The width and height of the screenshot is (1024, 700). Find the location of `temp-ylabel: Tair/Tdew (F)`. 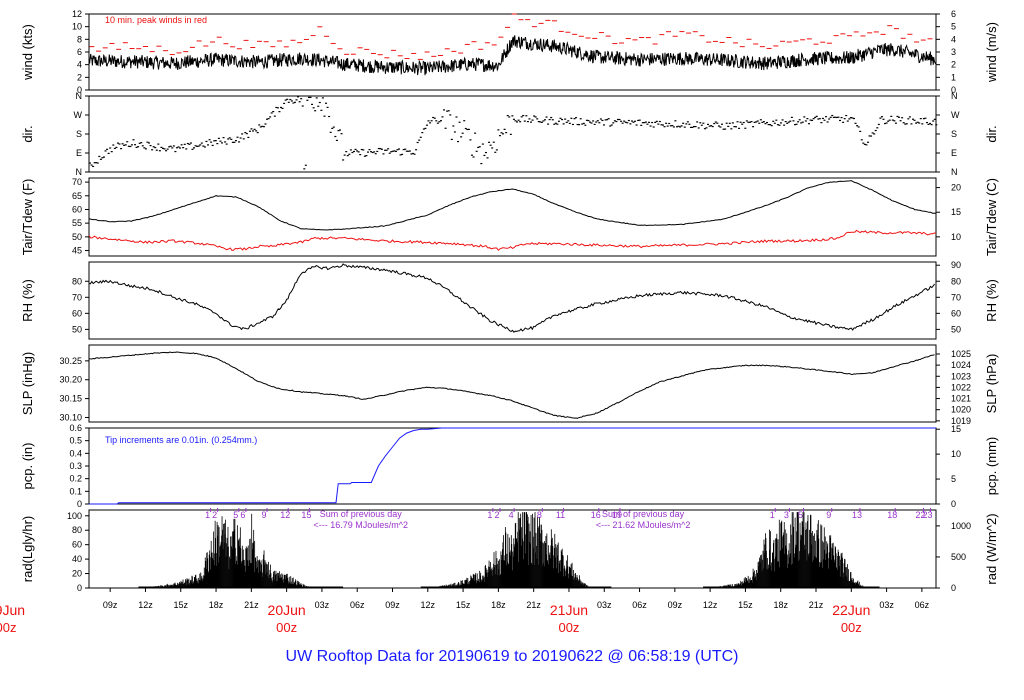

temp-ylabel: Tair/Tdew (F) is located at coordinates (27, 217).